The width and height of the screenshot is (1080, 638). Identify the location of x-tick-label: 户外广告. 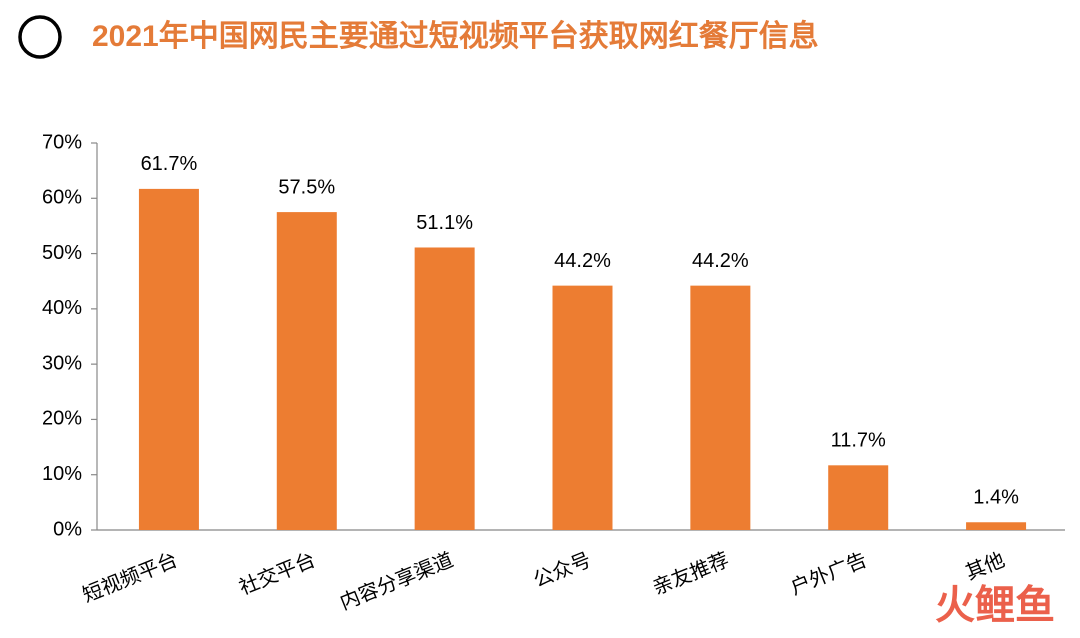
(828, 573).